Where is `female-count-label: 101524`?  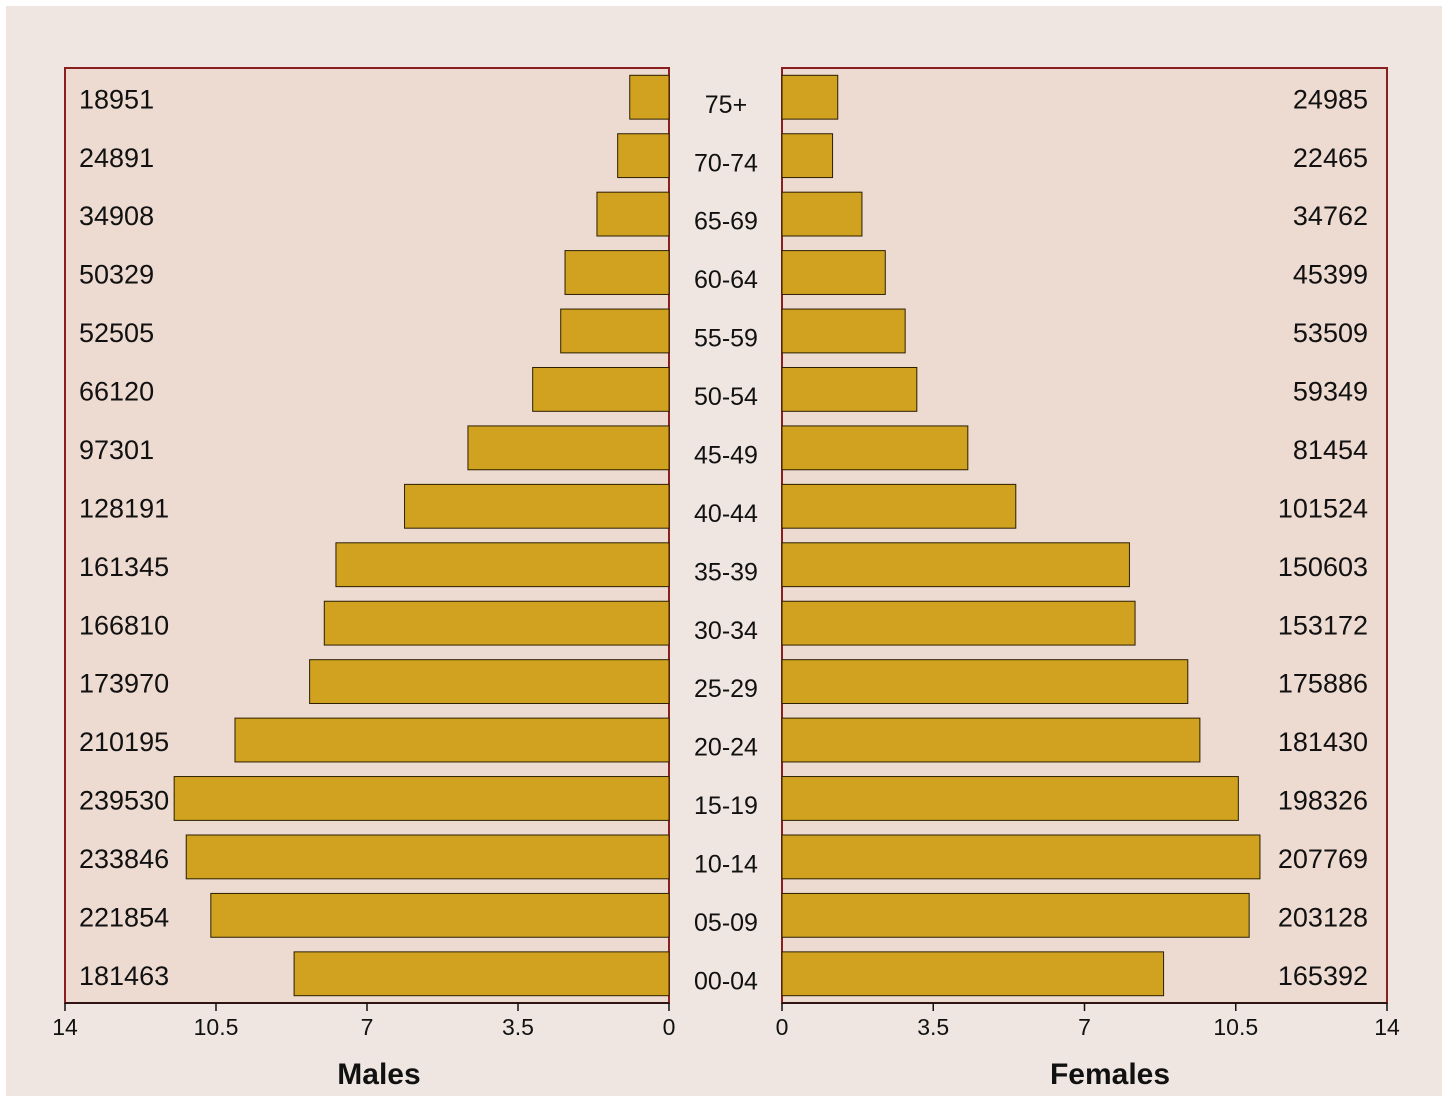 female-count-label: 101524 is located at coordinates (1323, 508).